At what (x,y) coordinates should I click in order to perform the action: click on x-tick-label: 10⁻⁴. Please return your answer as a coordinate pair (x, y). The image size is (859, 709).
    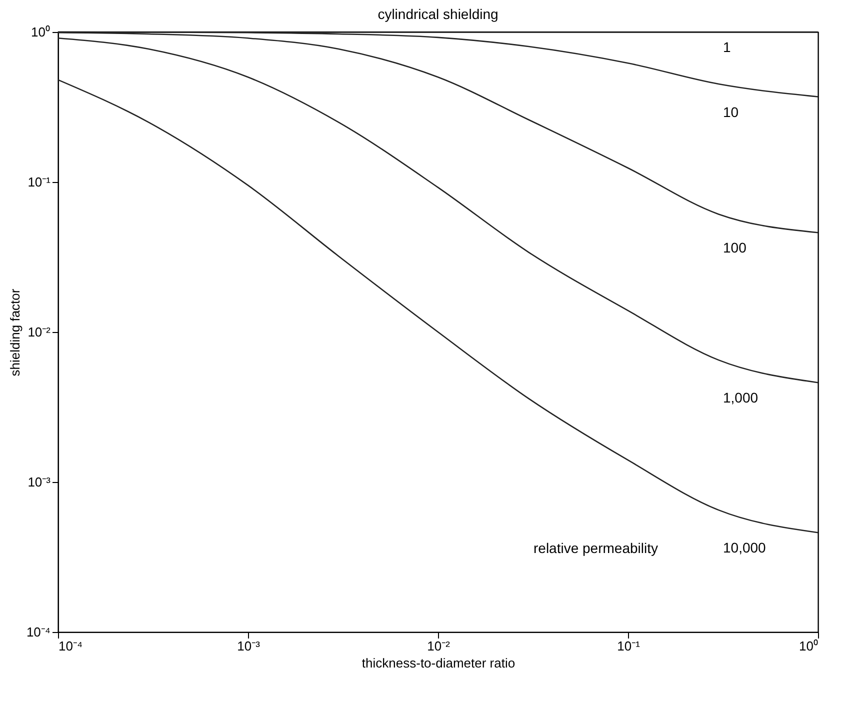
    Looking at the image, I should click on (70, 646).